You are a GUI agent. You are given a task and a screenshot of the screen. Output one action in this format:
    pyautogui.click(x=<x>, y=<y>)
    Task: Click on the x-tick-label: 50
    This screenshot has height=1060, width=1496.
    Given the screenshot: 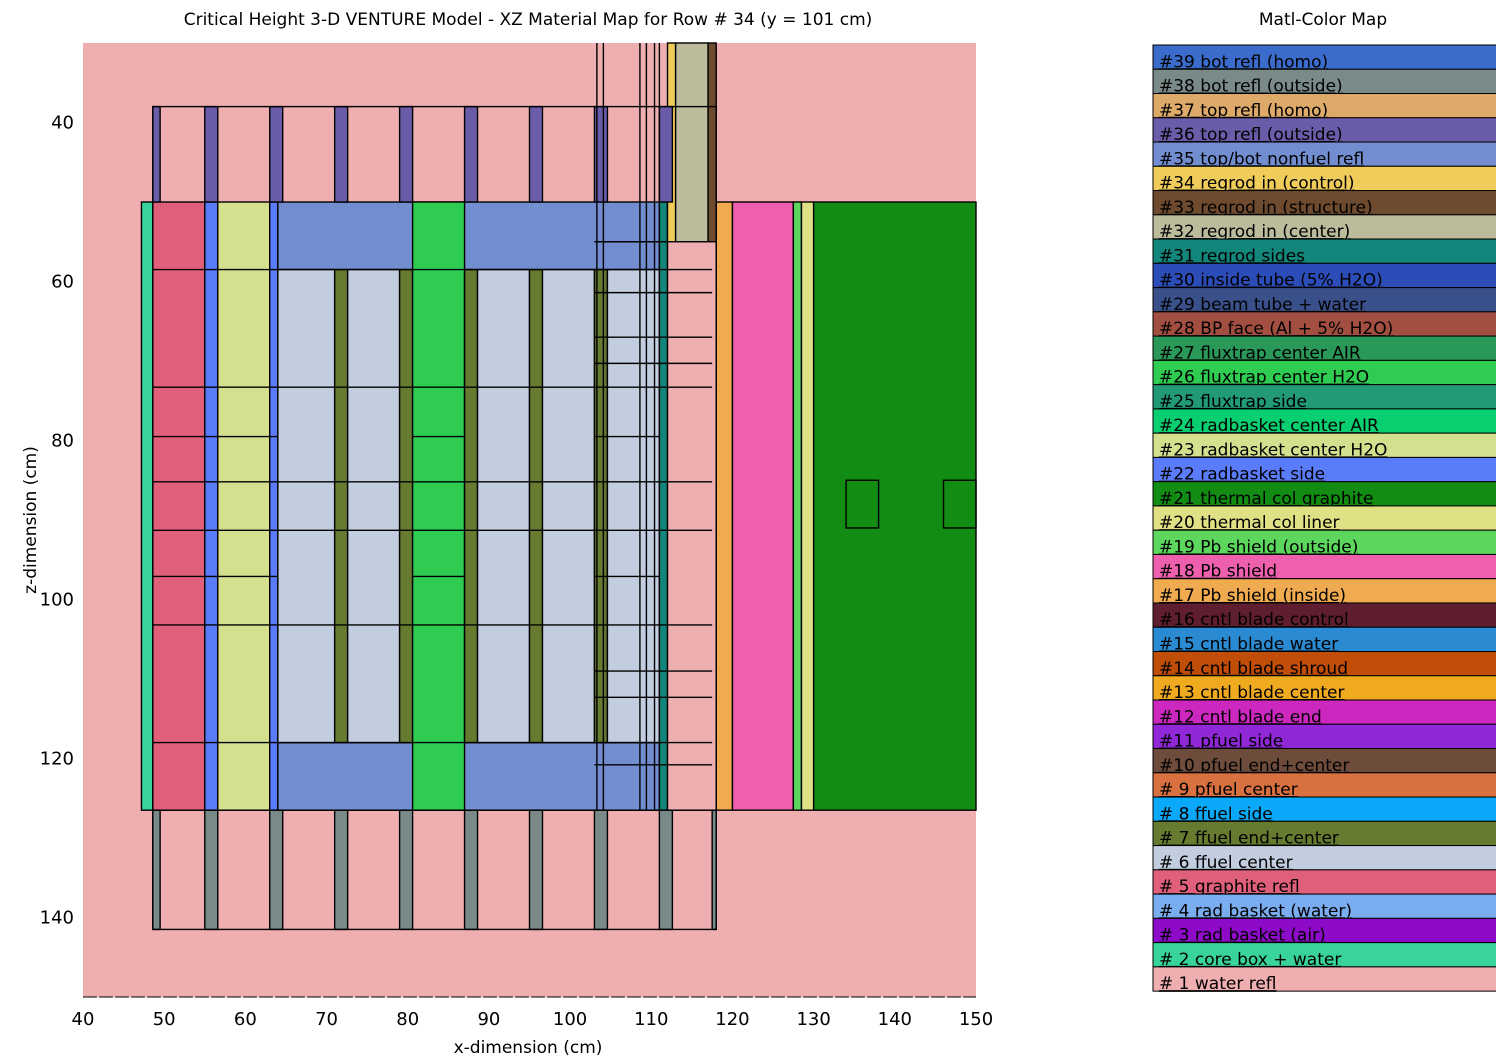 What is the action you would take?
    pyautogui.click(x=164, y=1019)
    